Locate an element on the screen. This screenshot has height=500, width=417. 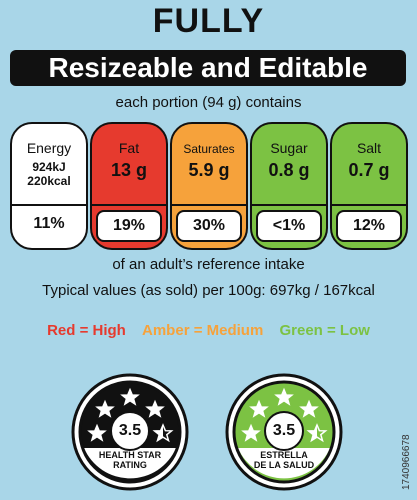
estrella-caption-line1: ESTRELLA is located at coordinates (284, 455).